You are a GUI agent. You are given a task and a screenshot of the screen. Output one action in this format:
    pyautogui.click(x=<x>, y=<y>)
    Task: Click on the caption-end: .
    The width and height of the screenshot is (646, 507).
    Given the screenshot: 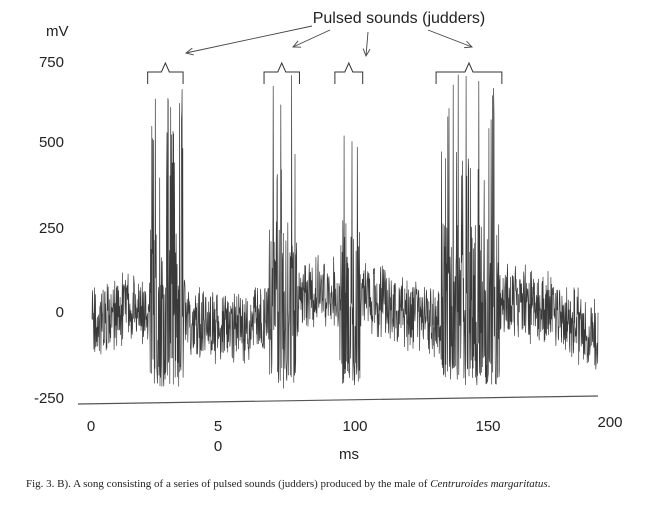 What is the action you would take?
    pyautogui.click(x=549, y=484)
    